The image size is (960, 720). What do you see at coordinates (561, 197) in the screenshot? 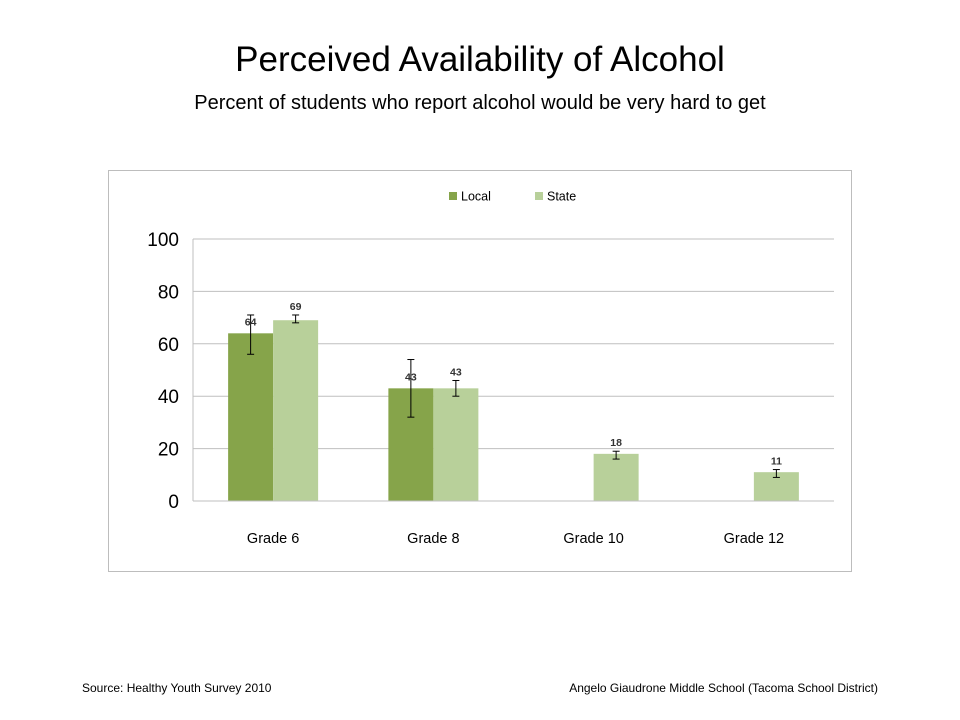
I see `legend-label-state: State` at bounding box center [561, 197].